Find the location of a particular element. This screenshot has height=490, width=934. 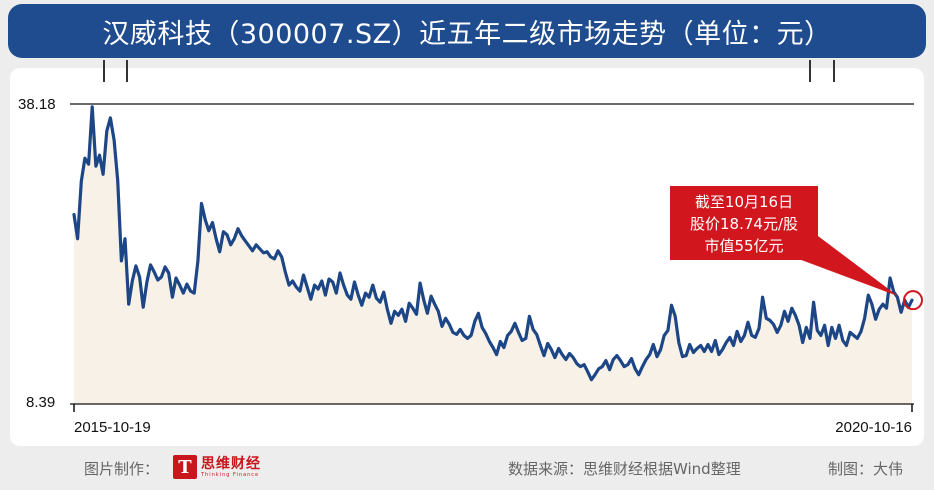

callout-box is located at coordinates (744, 223).